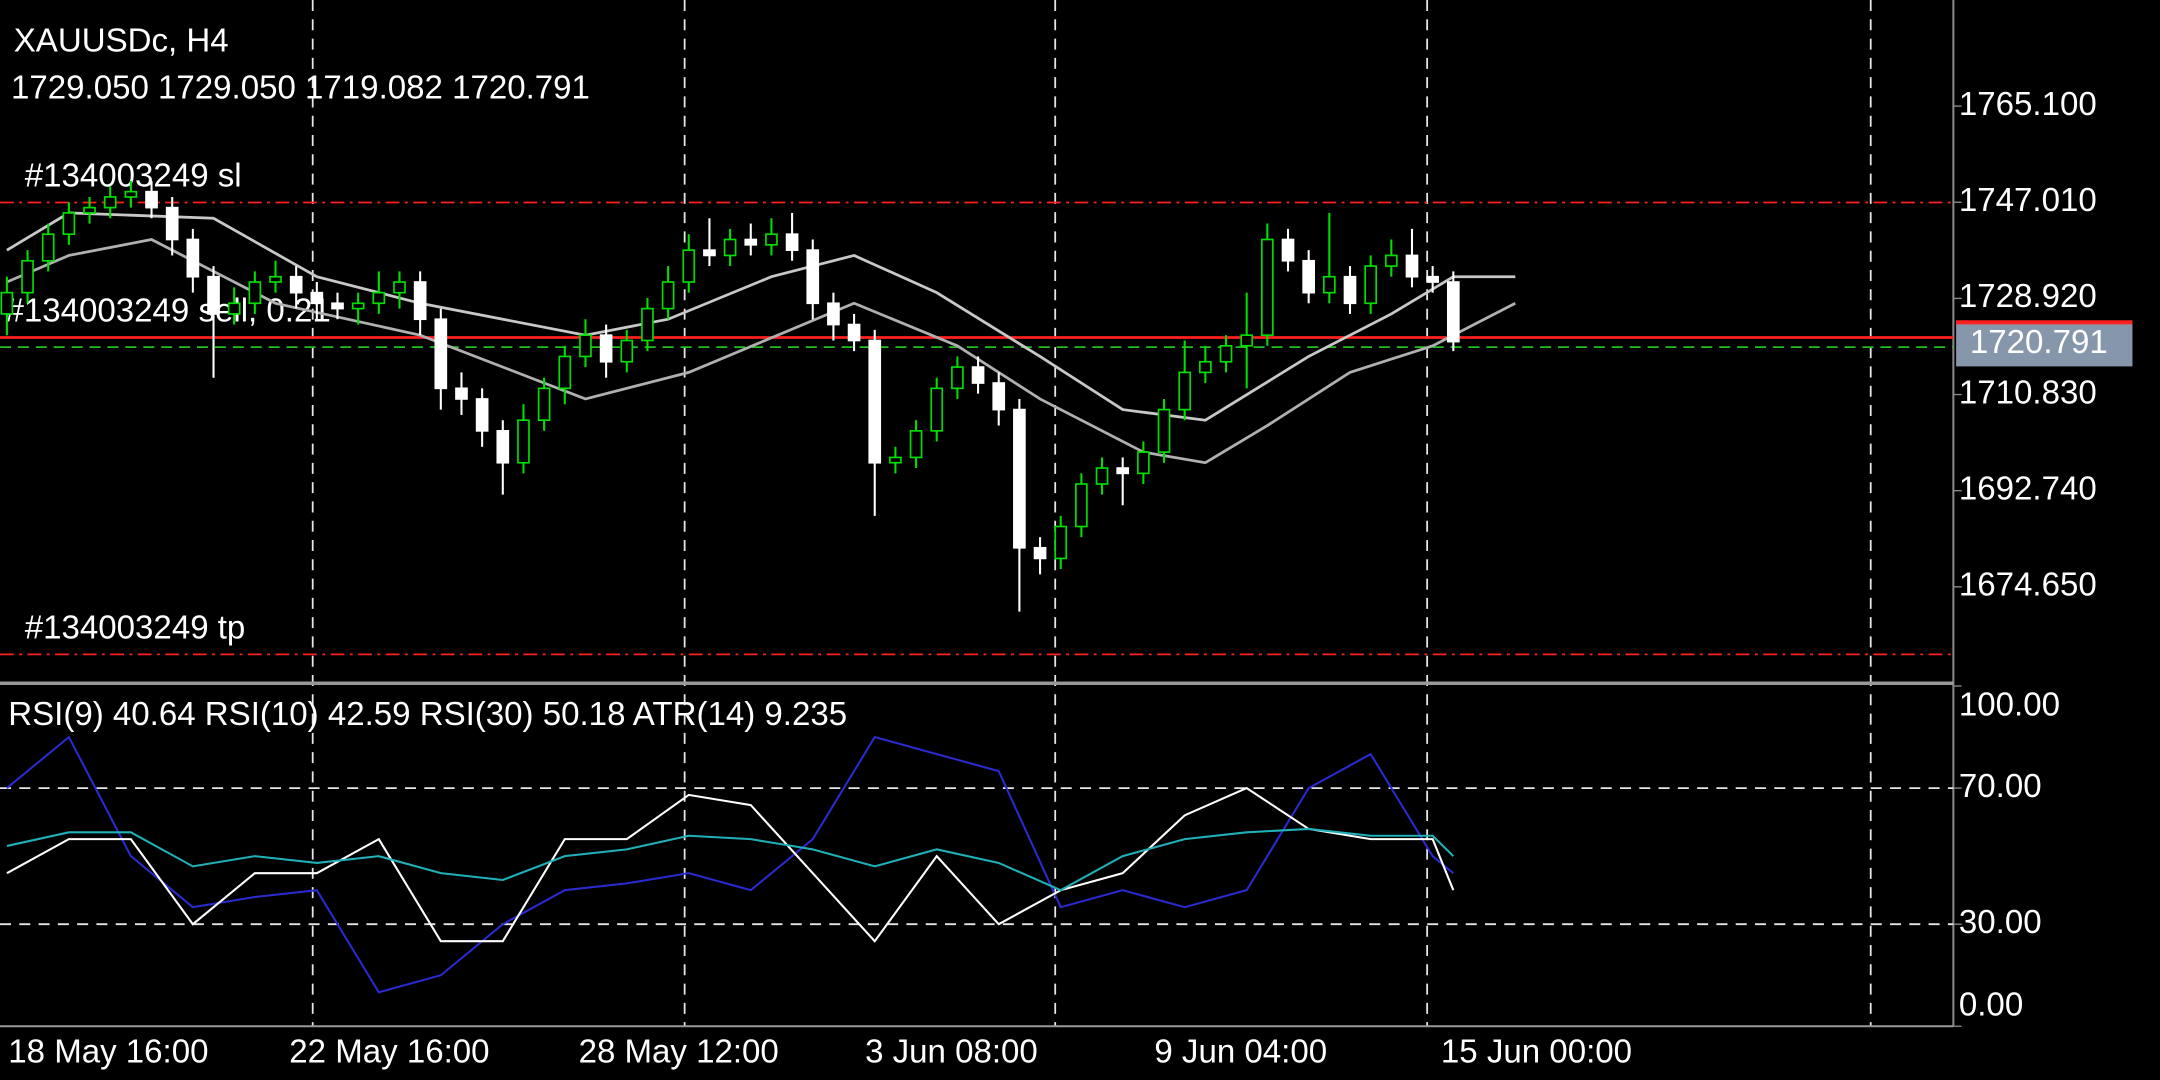  I want to click on current-price-label: 1720.791, so click(2039, 342).